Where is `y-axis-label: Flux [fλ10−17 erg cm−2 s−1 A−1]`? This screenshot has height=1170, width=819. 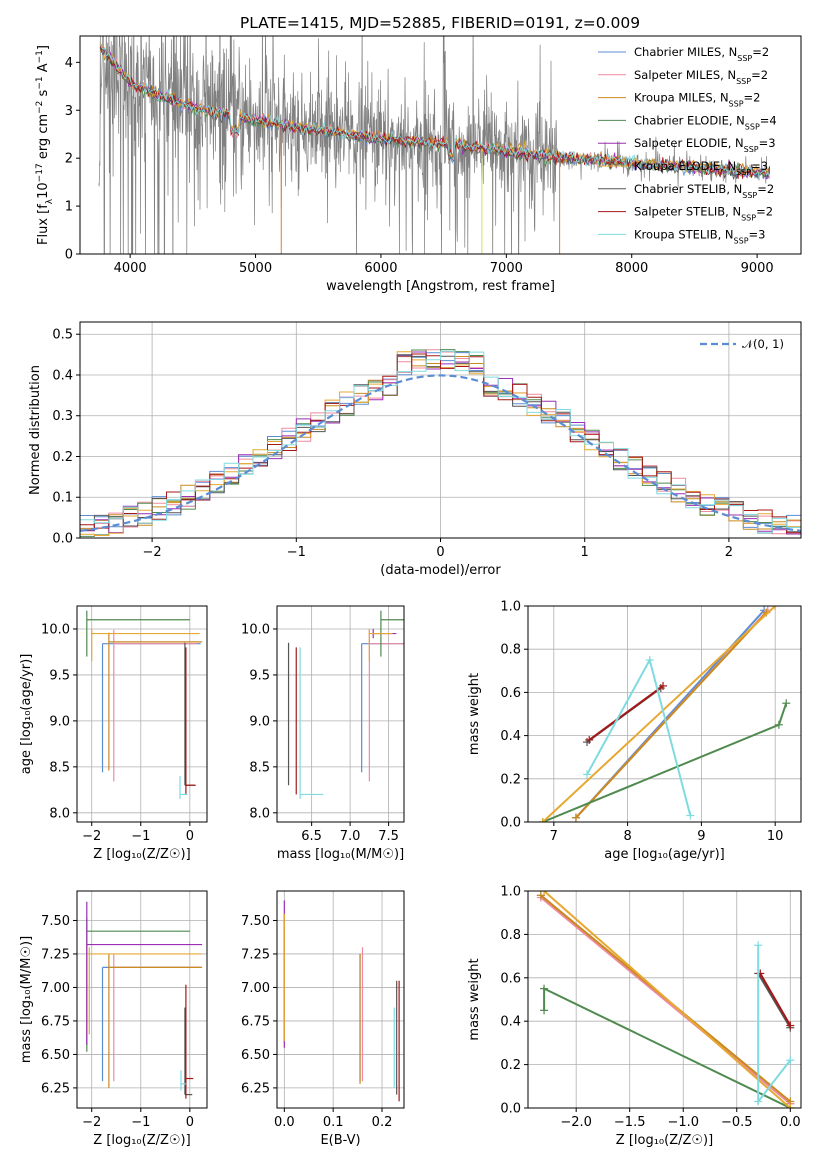
y-axis-label: Flux [fλ10−17 erg cm−2 s−1 A−1] is located at coordinates (45, 145).